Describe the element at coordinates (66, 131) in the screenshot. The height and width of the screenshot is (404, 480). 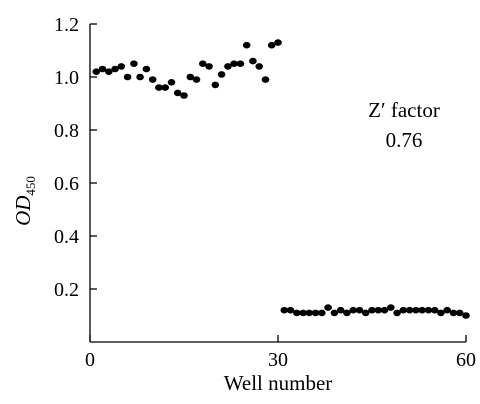
I see `y-tick-label: 0.8` at that location.